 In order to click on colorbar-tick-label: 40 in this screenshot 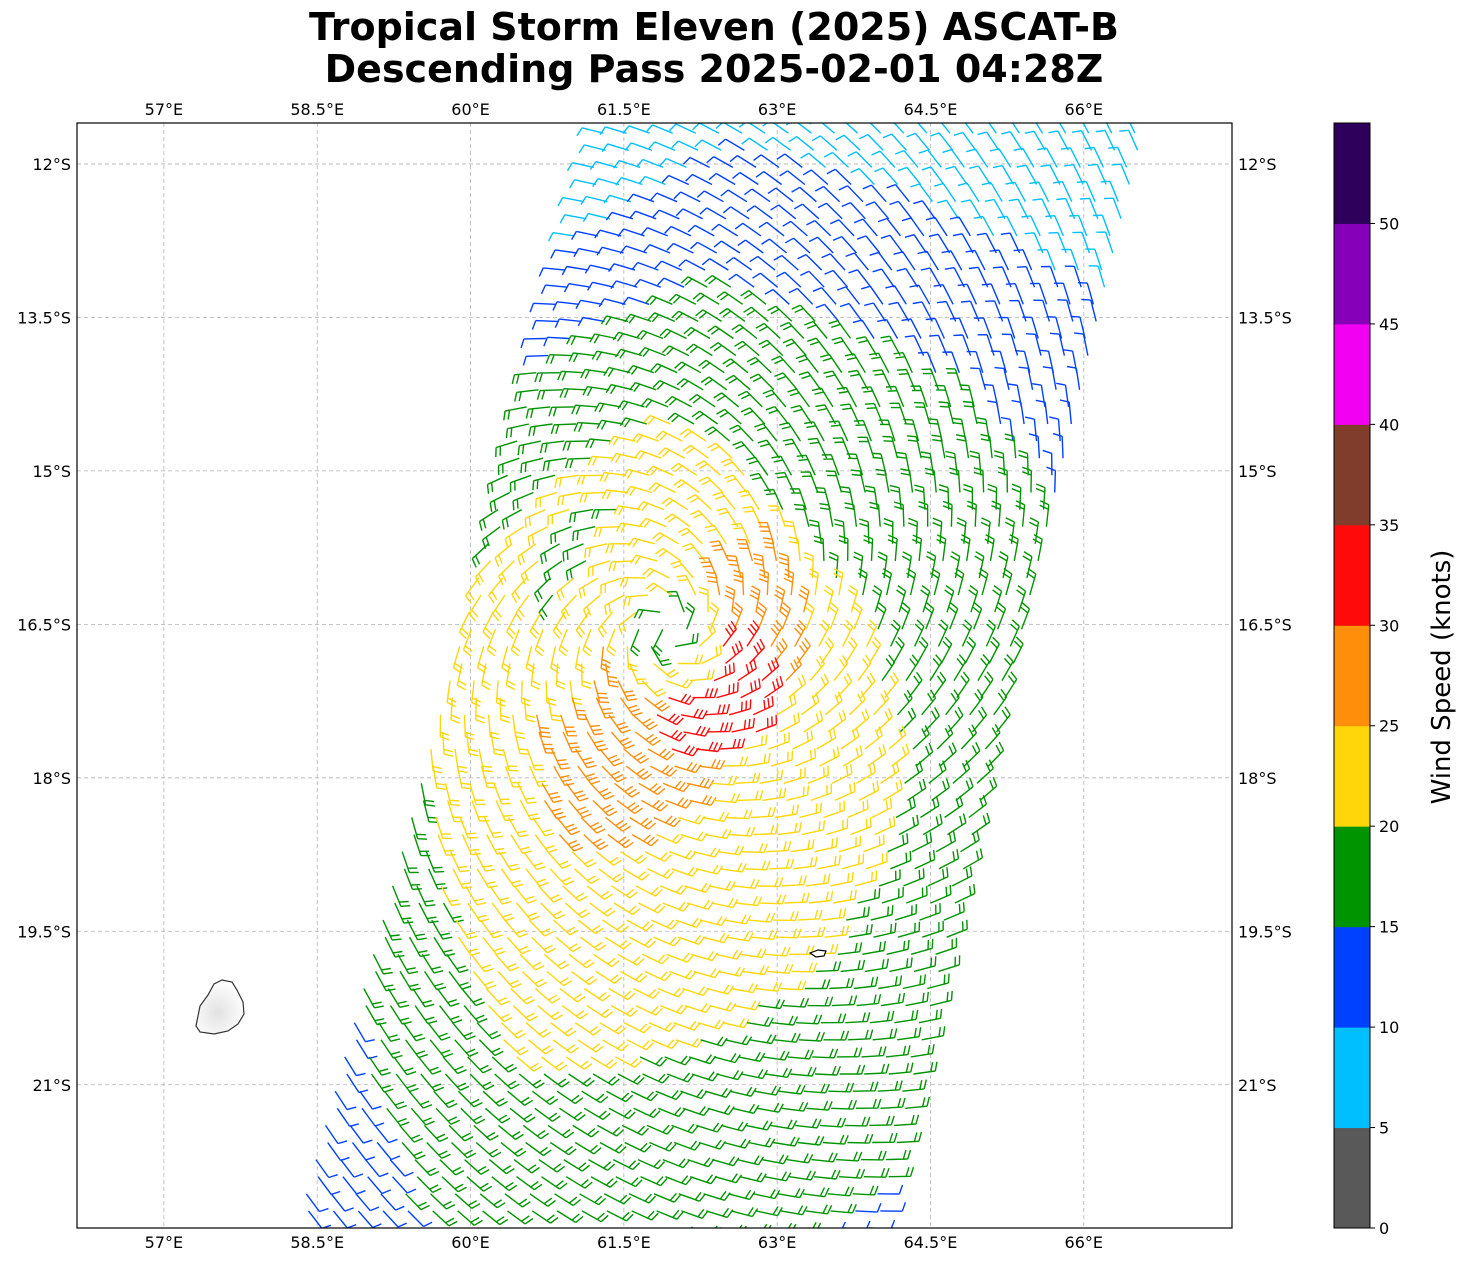, I will do `click(1389, 424)`.